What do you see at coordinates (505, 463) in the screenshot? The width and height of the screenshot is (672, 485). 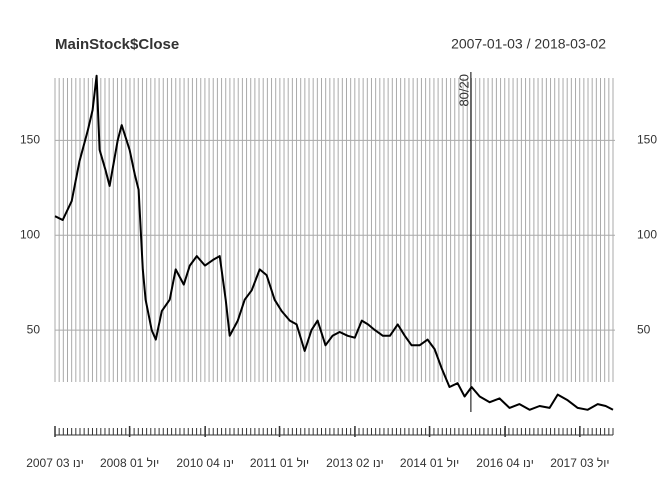 I see `x-tick-label: 2016 04 ינו` at bounding box center [505, 463].